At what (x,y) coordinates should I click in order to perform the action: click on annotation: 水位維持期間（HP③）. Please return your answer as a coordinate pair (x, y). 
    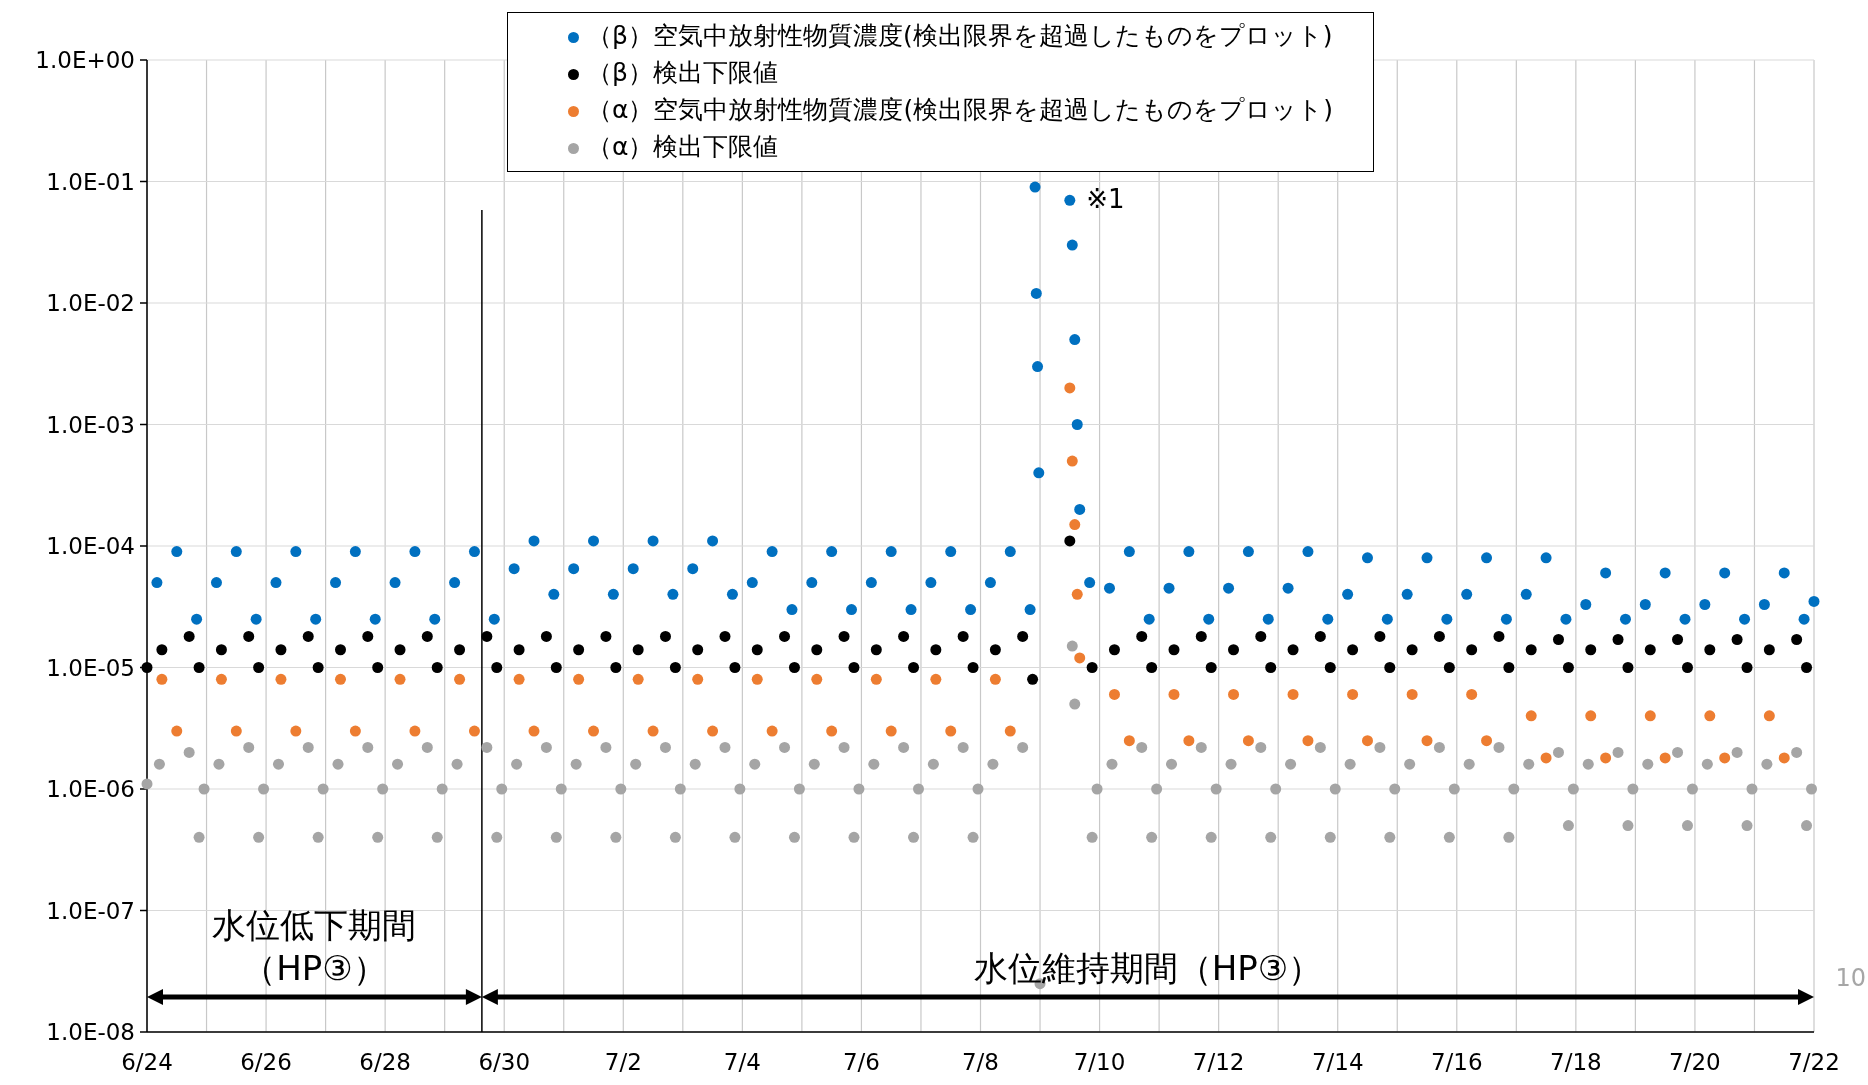
    Looking at the image, I should click on (1148, 967).